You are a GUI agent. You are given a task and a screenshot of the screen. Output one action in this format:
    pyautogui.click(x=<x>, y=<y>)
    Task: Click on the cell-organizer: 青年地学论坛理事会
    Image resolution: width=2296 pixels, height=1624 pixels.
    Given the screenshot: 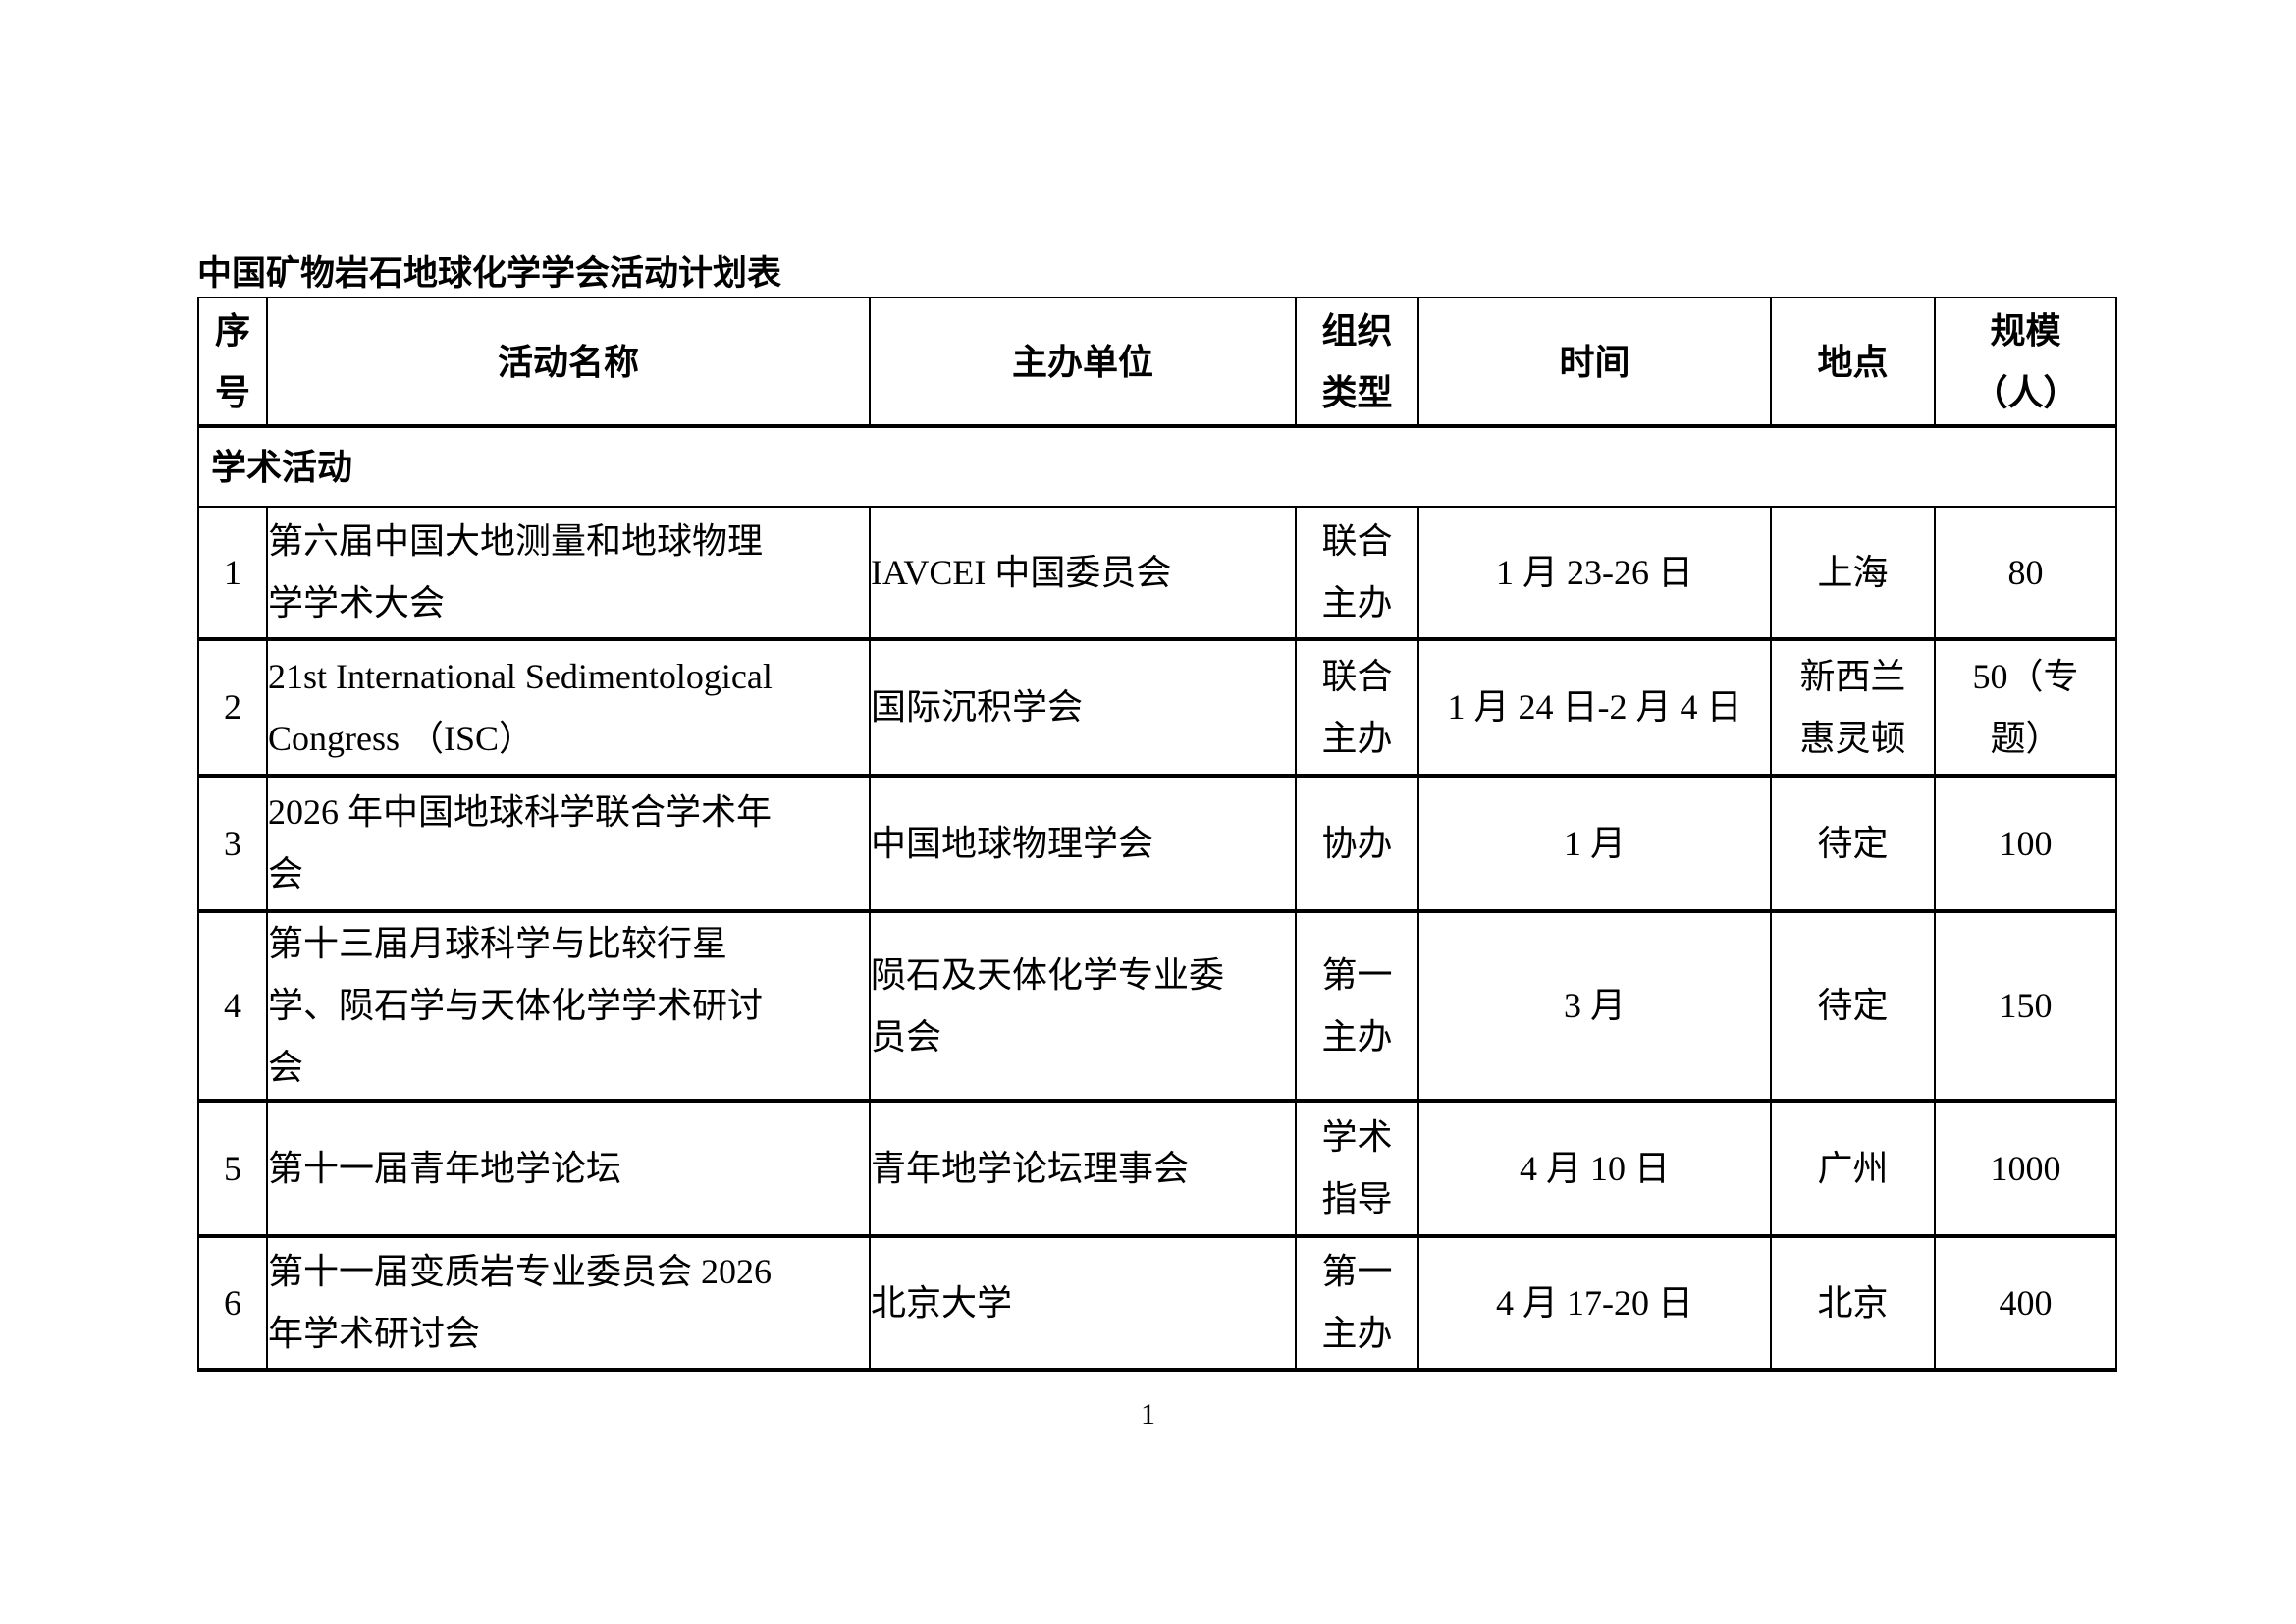 What is the action you would take?
    pyautogui.click(x=1083, y=1169)
    